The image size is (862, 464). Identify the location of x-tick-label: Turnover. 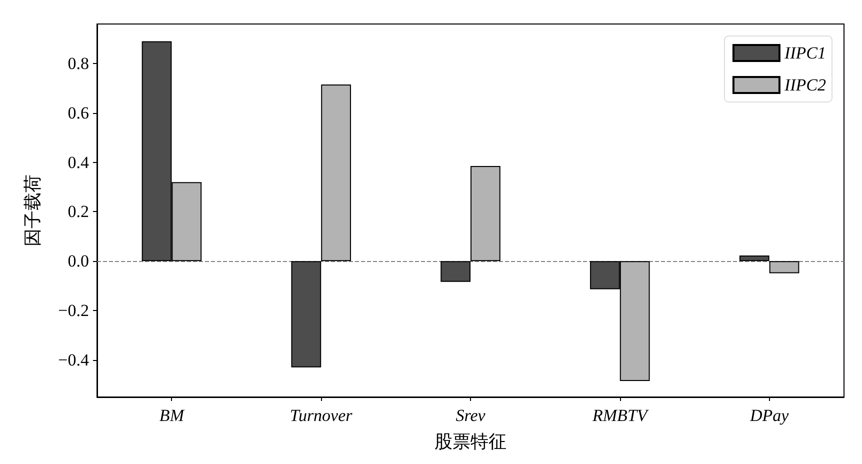
(321, 415).